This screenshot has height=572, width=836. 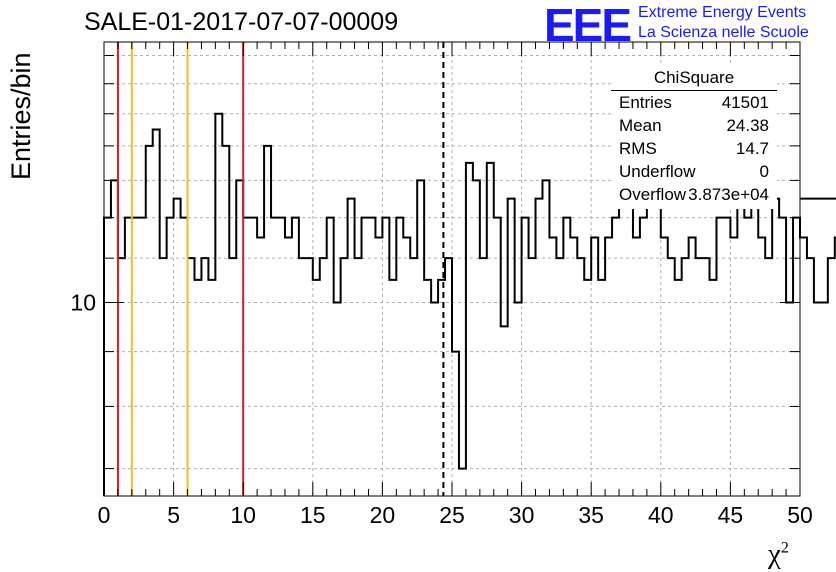 I want to click on stats-row-entries: Entries 41501, so click(x=694, y=104).